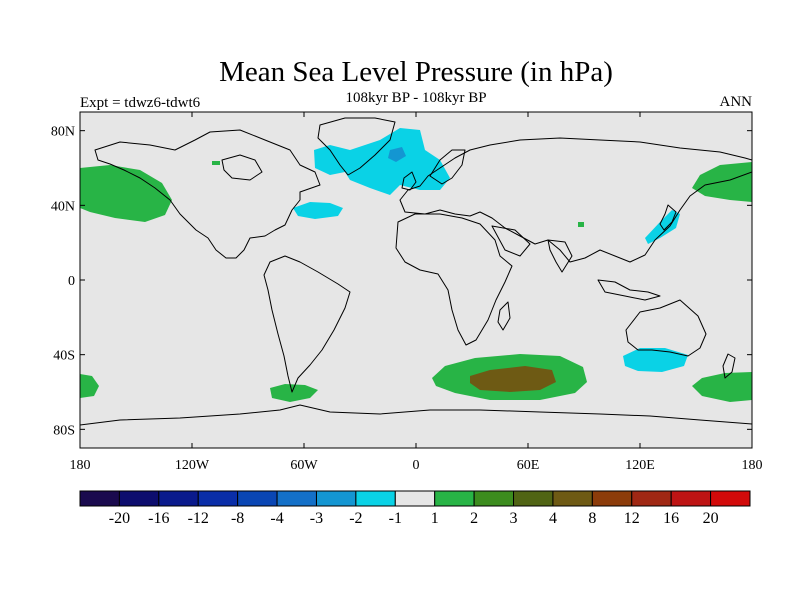 This screenshot has height=600, width=800. I want to click on colorbar-label: -20, so click(119, 518).